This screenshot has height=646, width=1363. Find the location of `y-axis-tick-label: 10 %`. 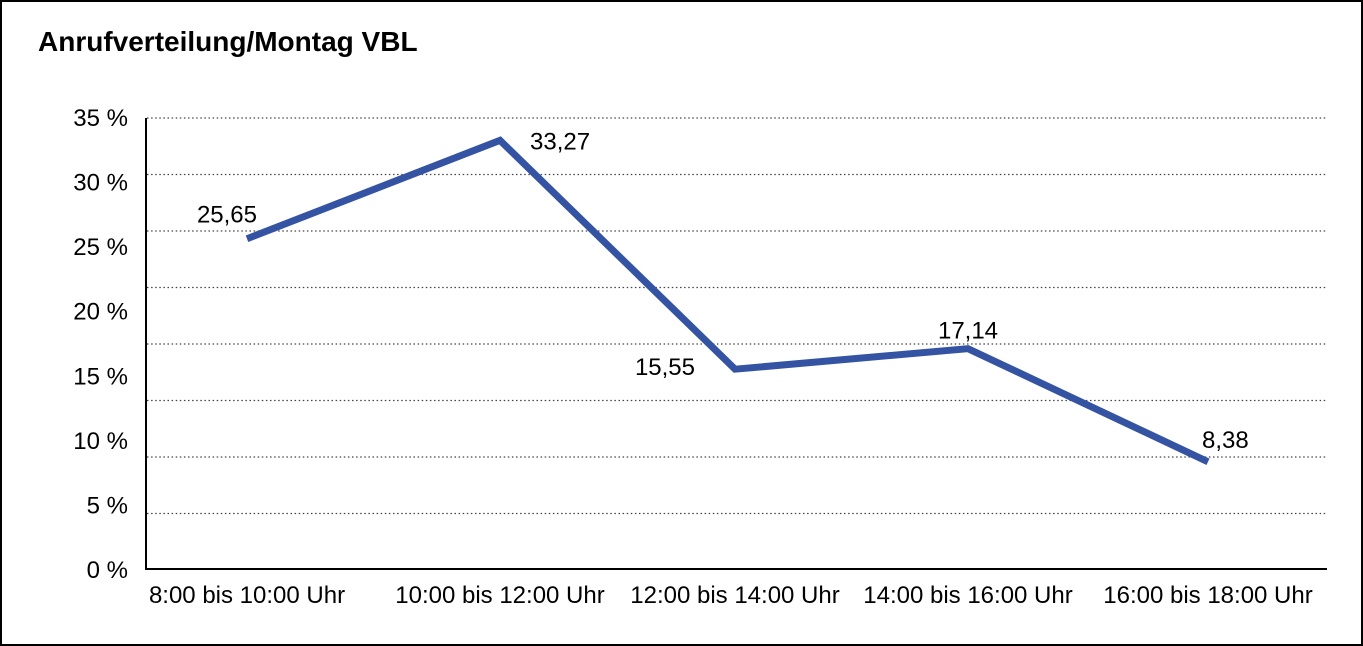

y-axis-tick-label: 10 % is located at coordinates (100, 441).